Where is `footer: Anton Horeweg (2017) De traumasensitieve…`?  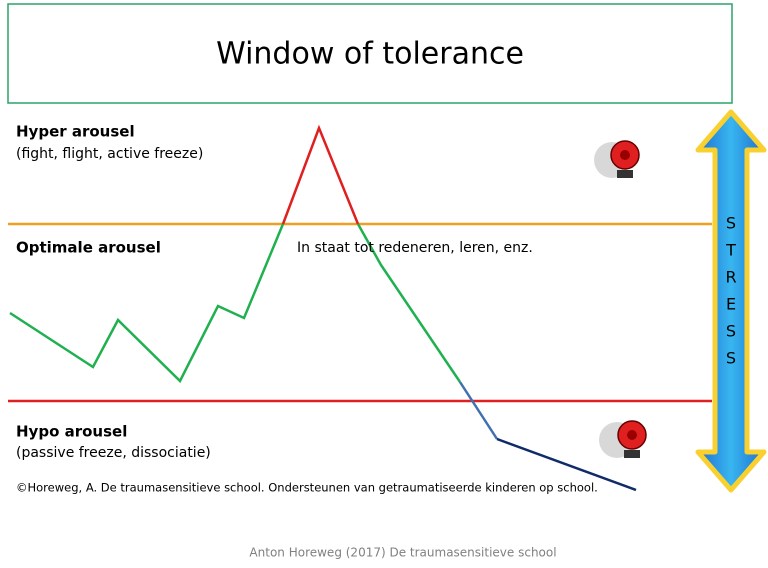 footer: Anton Horeweg (2017) De traumasensitieve… is located at coordinates (402, 553).